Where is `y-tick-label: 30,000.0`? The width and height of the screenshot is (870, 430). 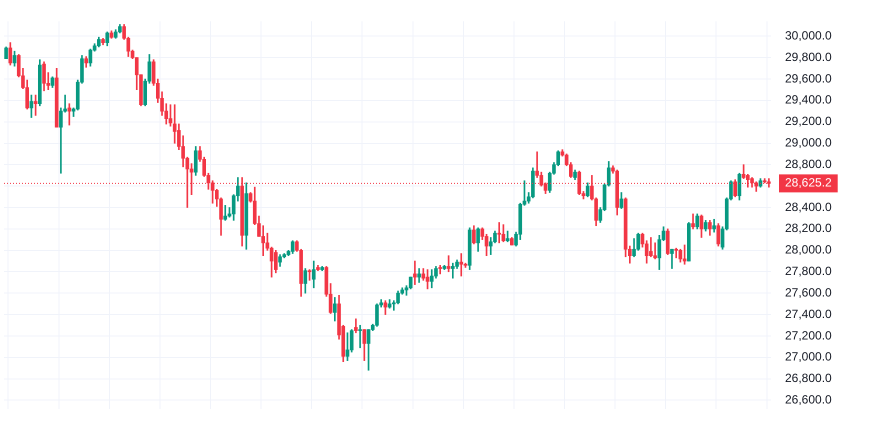
y-tick-label: 30,000.0 is located at coordinates (808, 35).